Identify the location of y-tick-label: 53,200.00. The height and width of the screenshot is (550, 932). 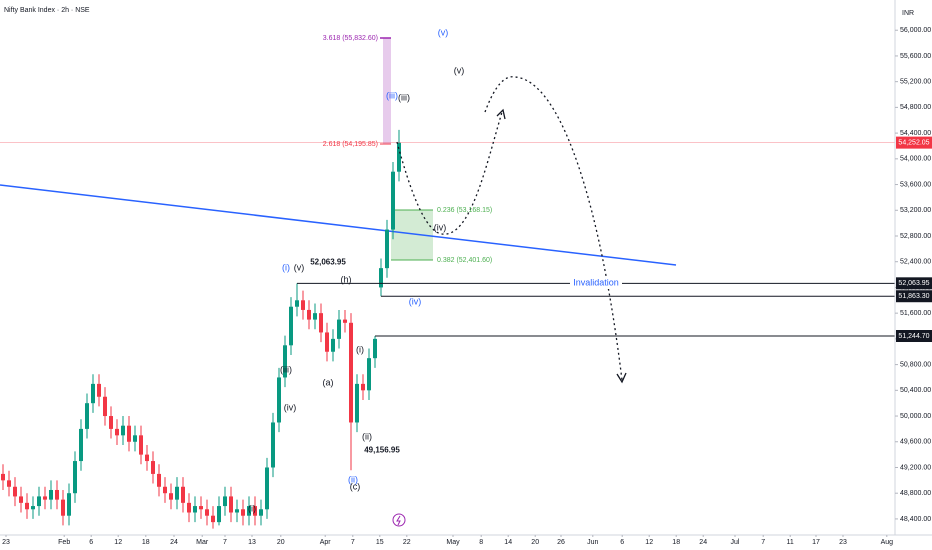
(915, 210).